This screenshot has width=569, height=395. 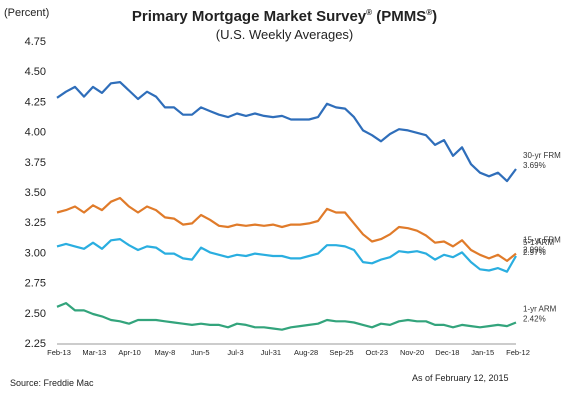 I want to click on x-tick-label: Oct-23, so click(x=377, y=352).